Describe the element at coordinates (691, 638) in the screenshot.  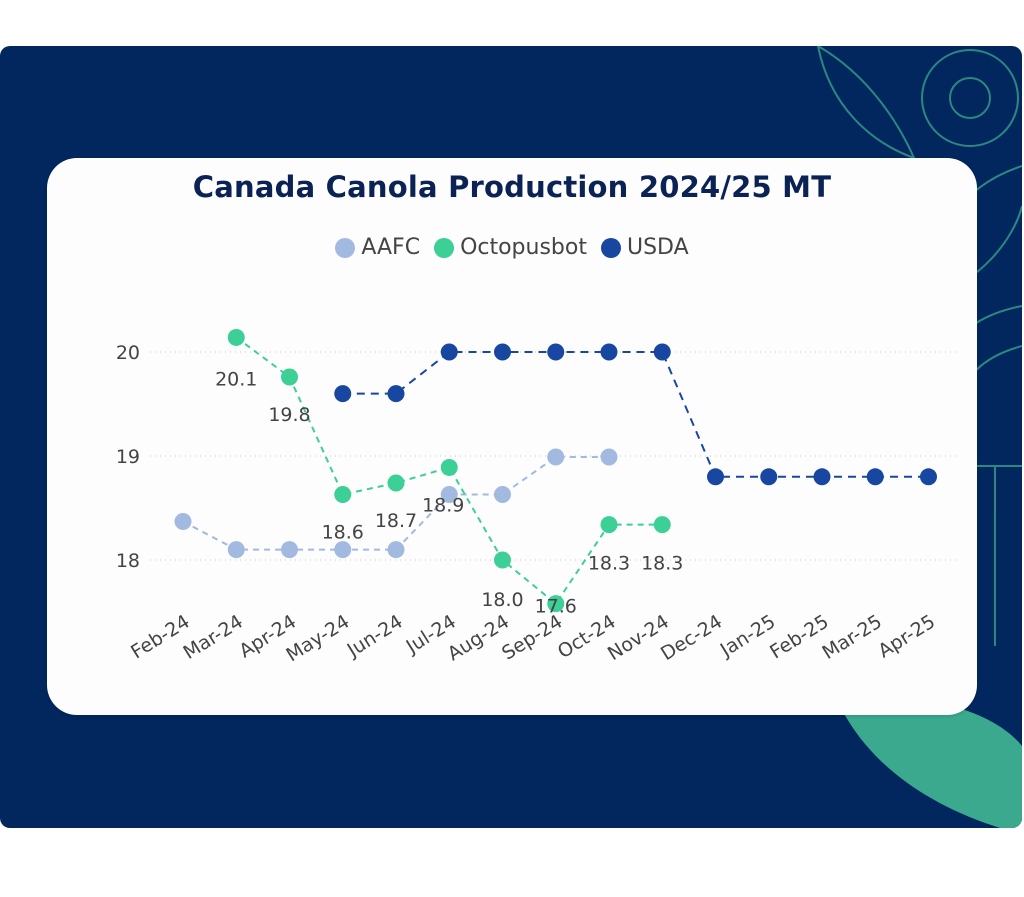
I see `x-tick-label: Dec-24` at that location.